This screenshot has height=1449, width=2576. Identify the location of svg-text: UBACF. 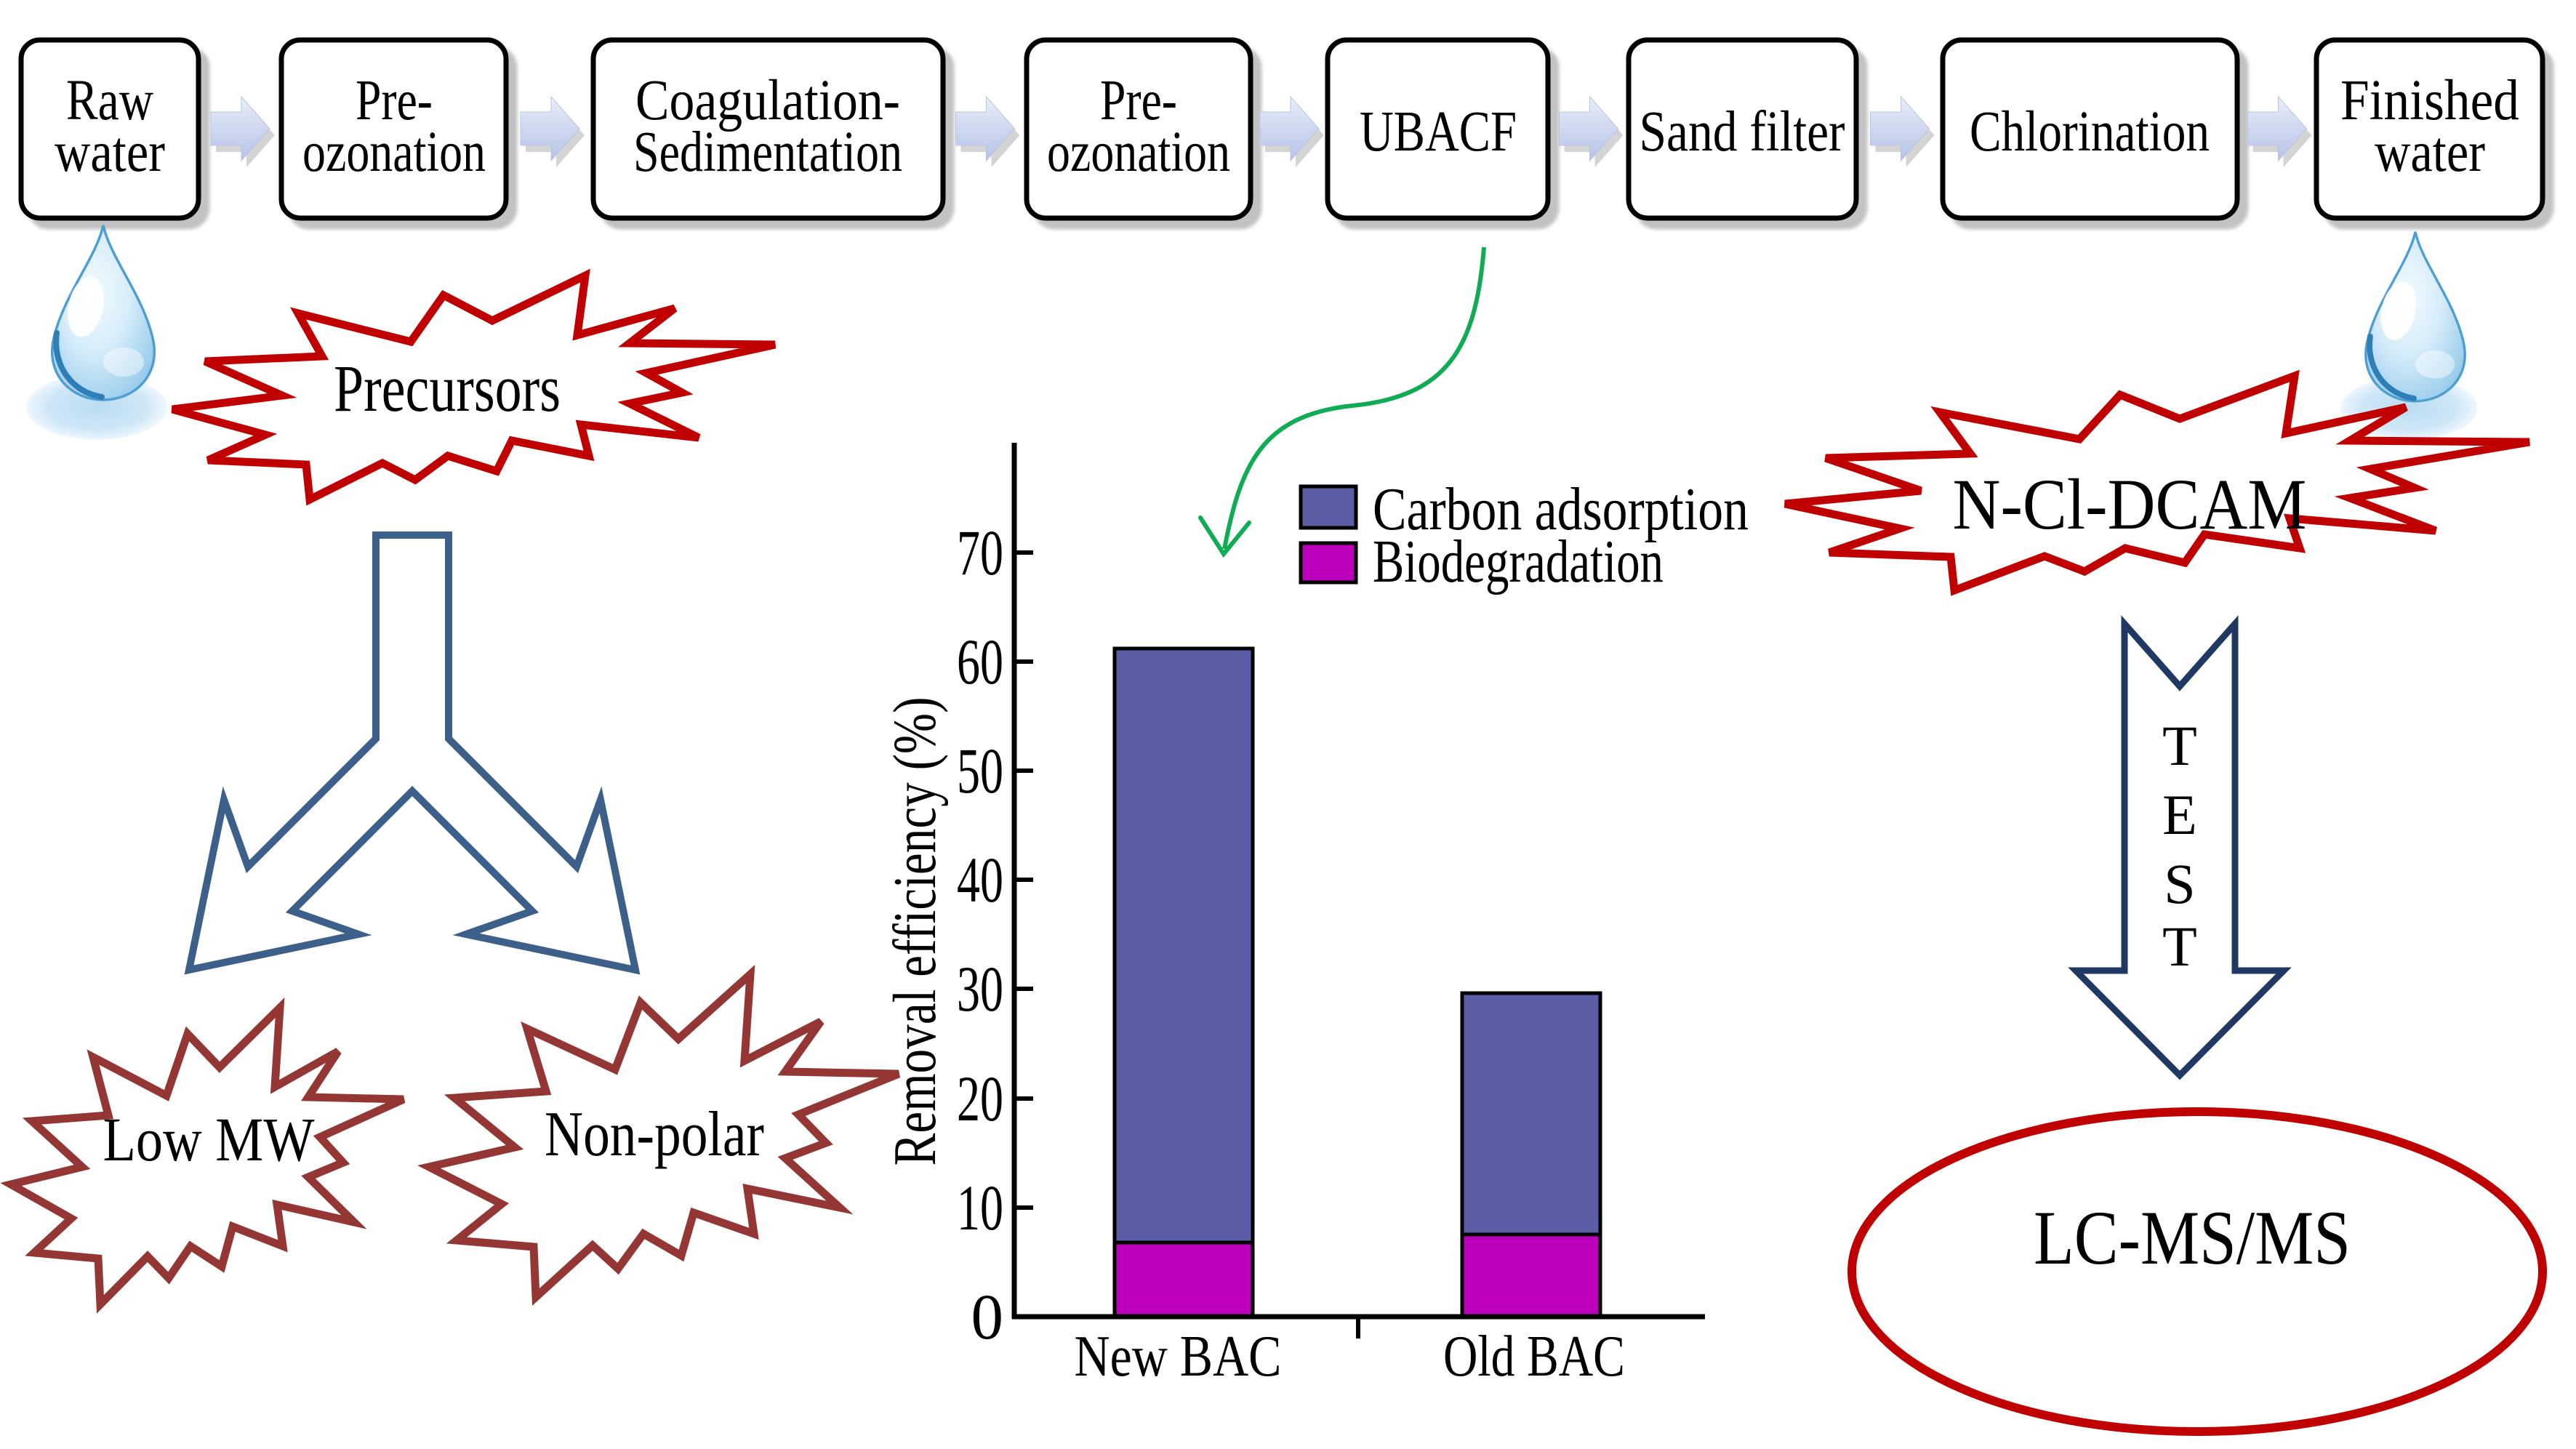
(1439, 132).